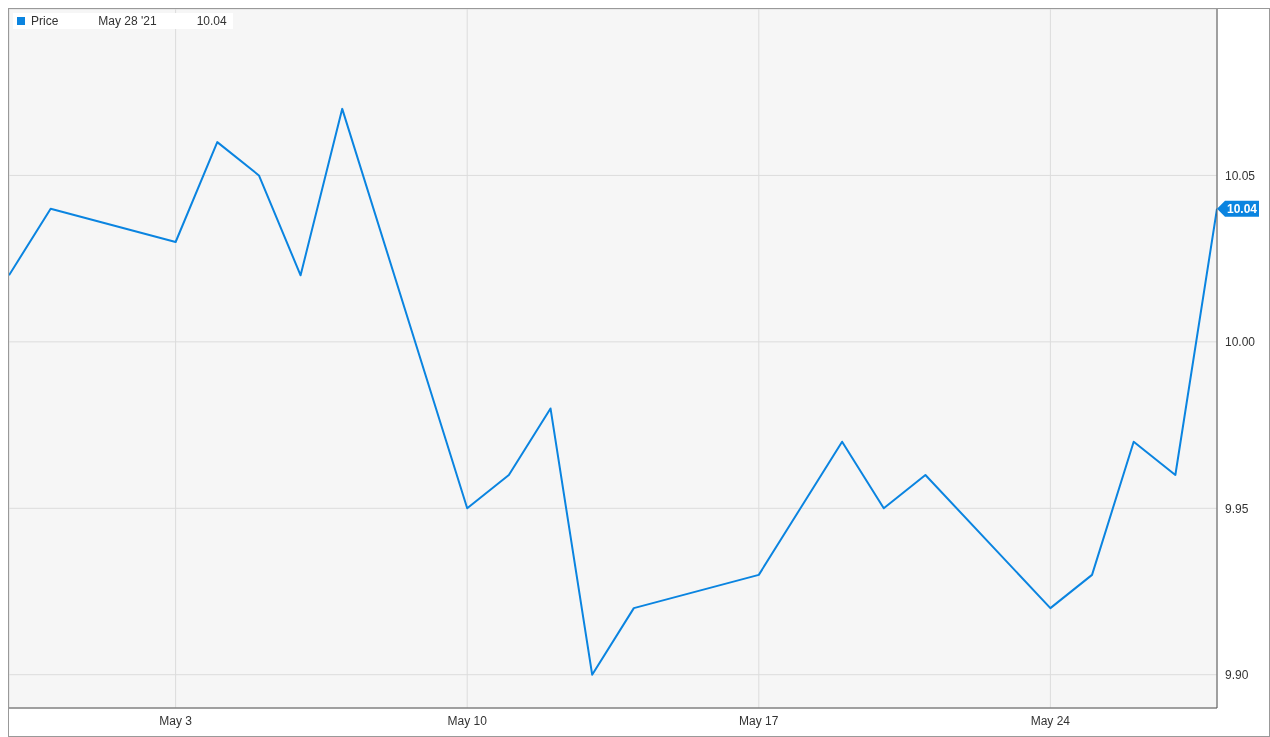 The width and height of the screenshot is (1270, 737). What do you see at coordinates (1237, 674) in the screenshot?
I see `y-tick-label: 9.90` at bounding box center [1237, 674].